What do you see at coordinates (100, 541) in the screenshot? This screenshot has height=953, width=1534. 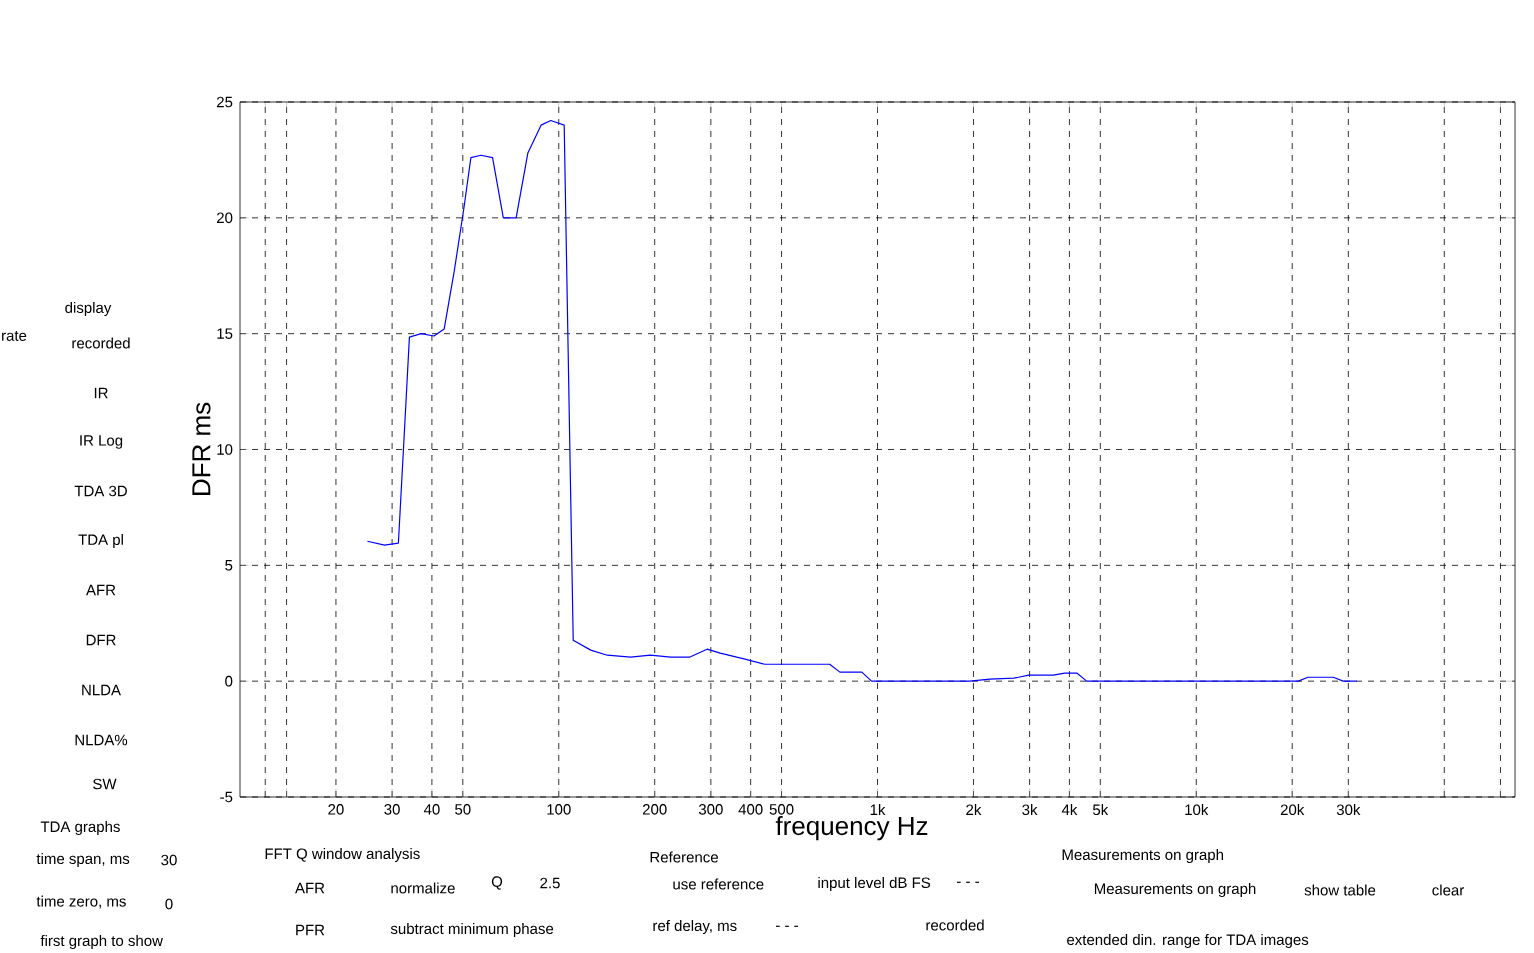 I see `text: TDA pl` at bounding box center [100, 541].